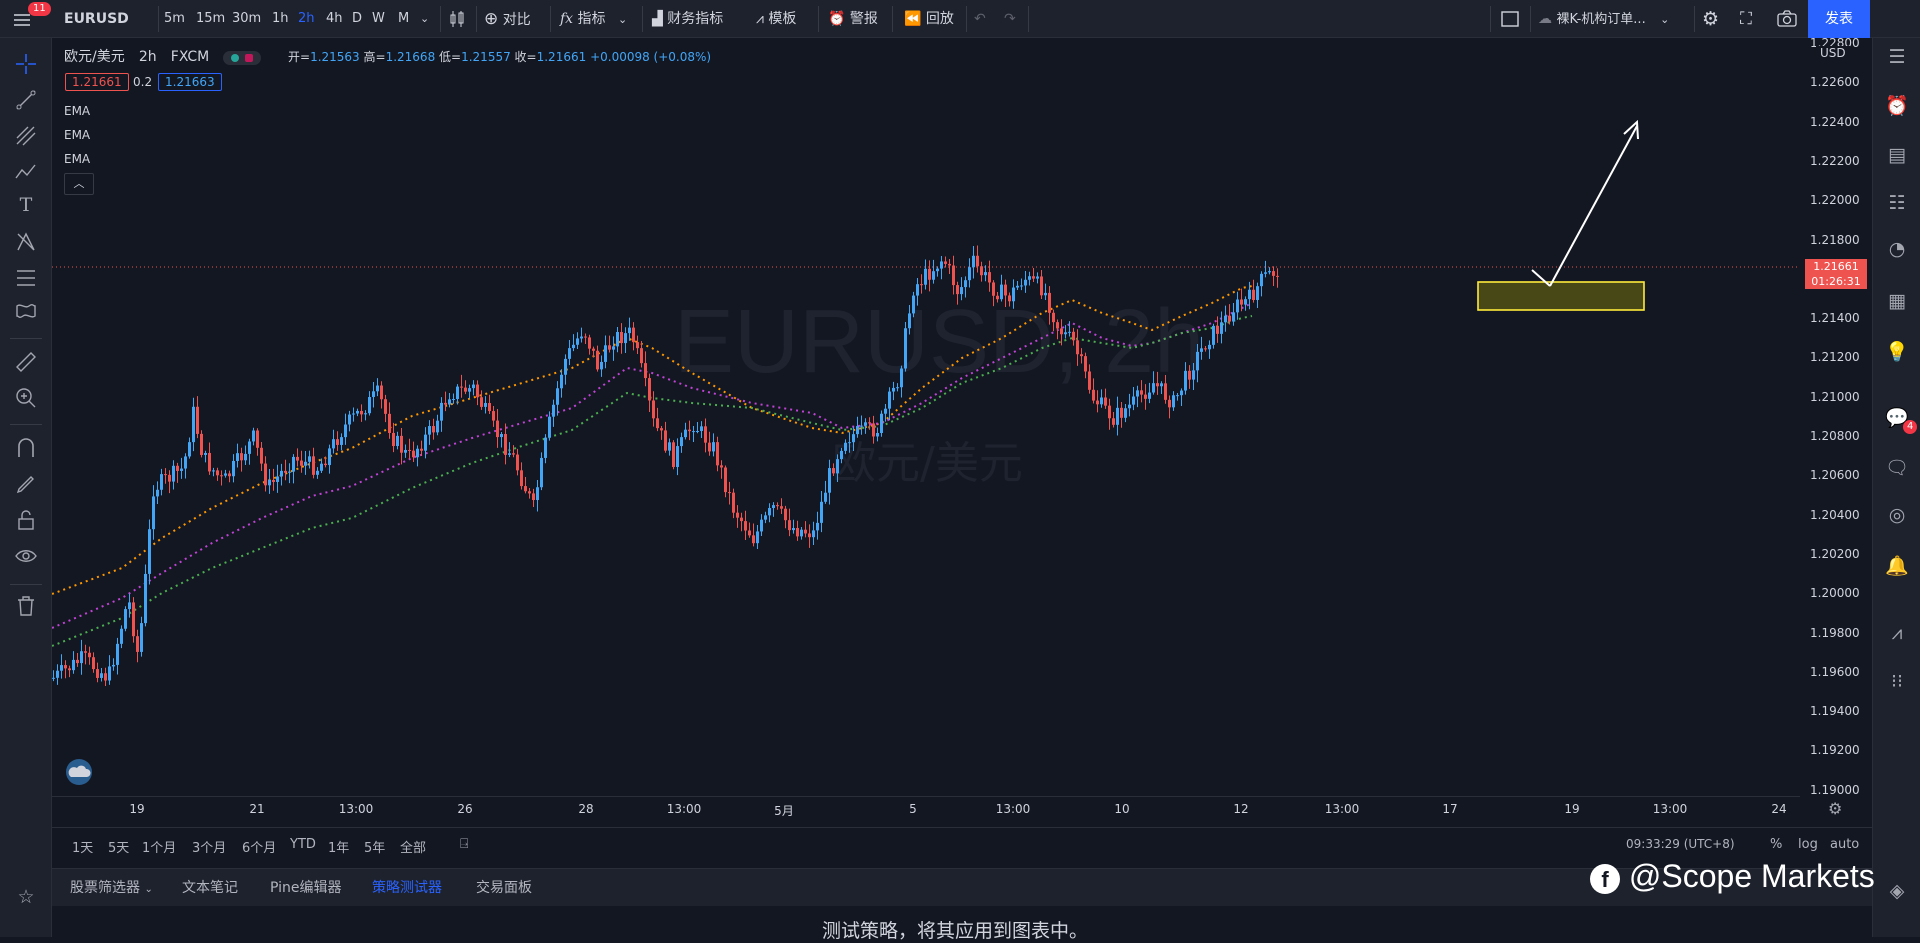 The height and width of the screenshot is (943, 1920). I want to click on collapse-legend-button: ︿, so click(79, 184).